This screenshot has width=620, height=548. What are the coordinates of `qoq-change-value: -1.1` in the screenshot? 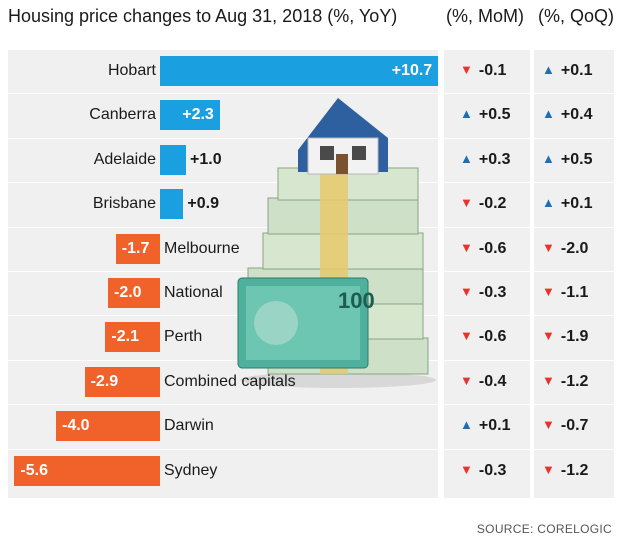 It's located at (574, 292).